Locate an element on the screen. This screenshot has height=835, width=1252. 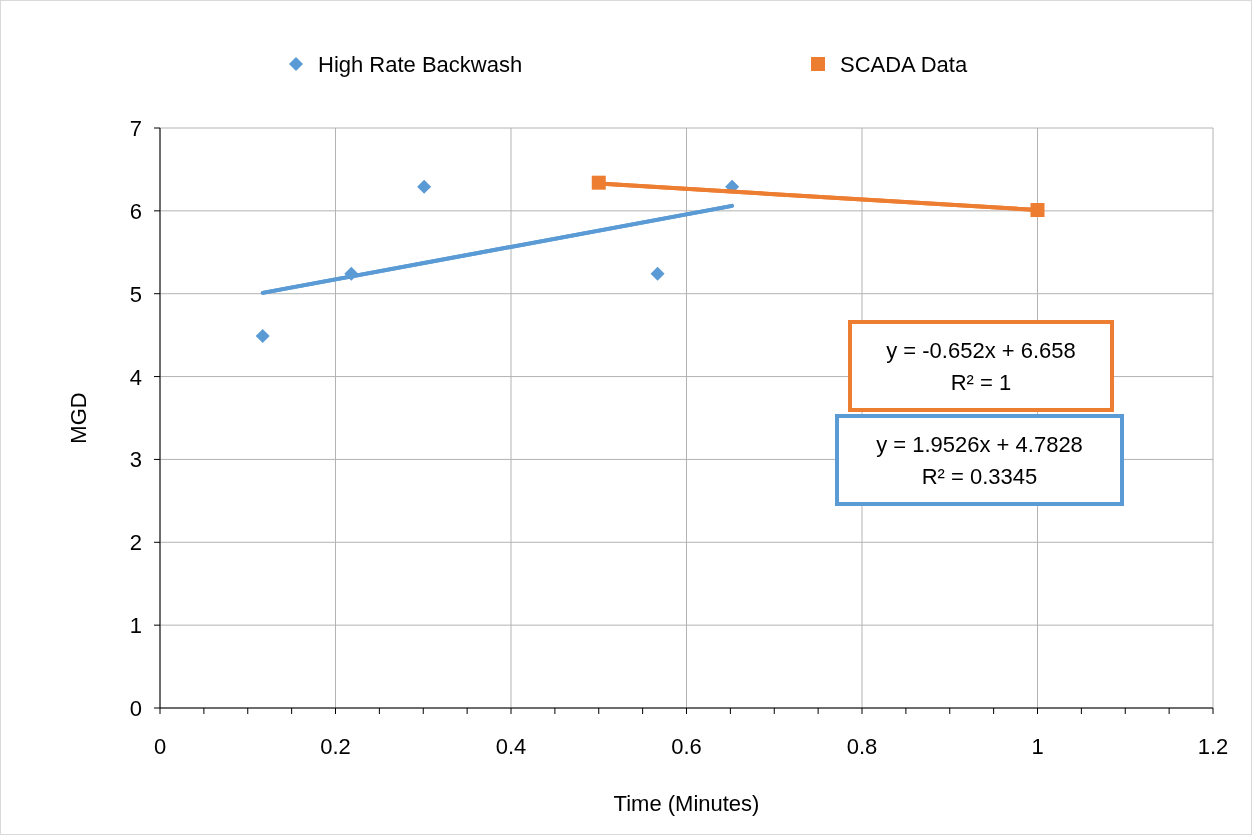
x-tick-label: 0.8 is located at coordinates (862, 746).